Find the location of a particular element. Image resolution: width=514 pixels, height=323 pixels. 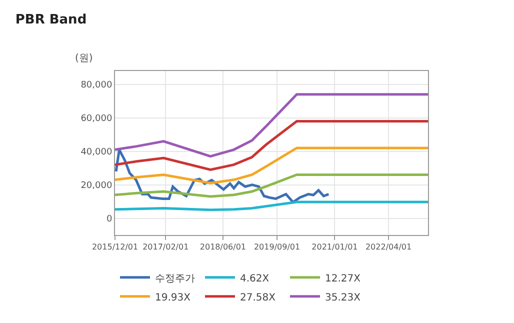

y-tick-label: 20,000 is located at coordinates (96, 185).